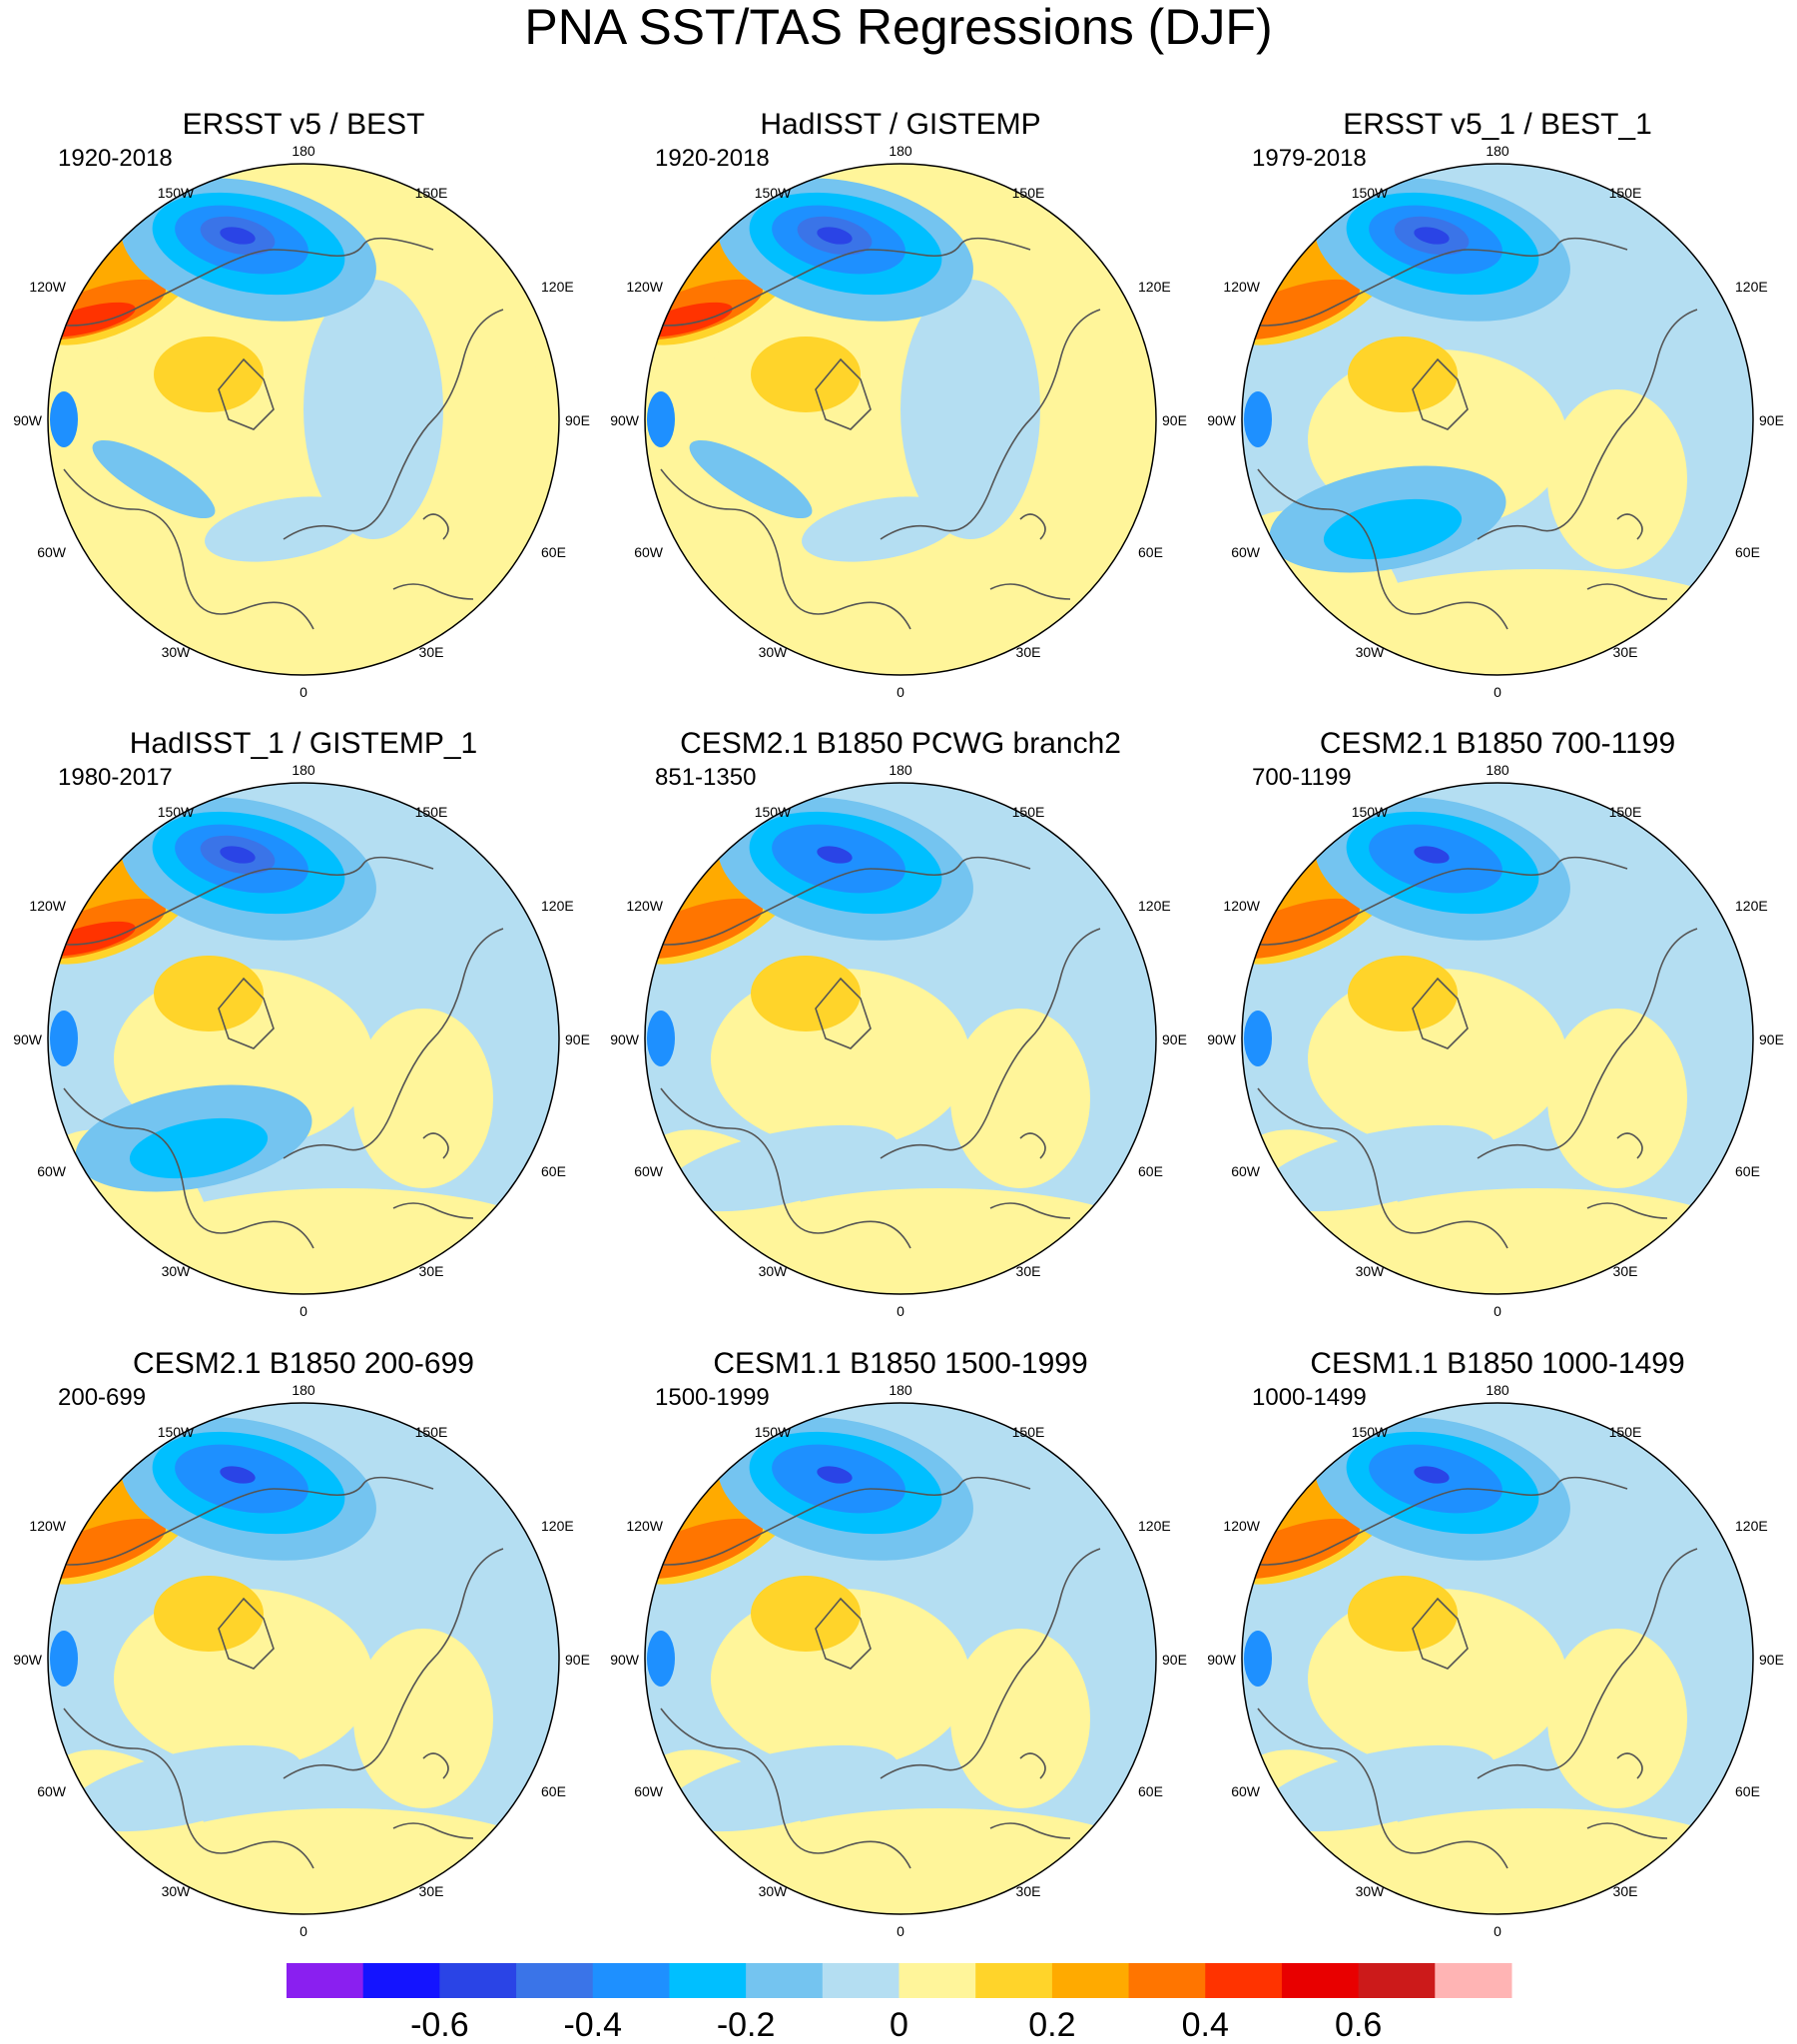 The height and width of the screenshot is (2044, 1797). I want to click on coastline, so click(278, 433).